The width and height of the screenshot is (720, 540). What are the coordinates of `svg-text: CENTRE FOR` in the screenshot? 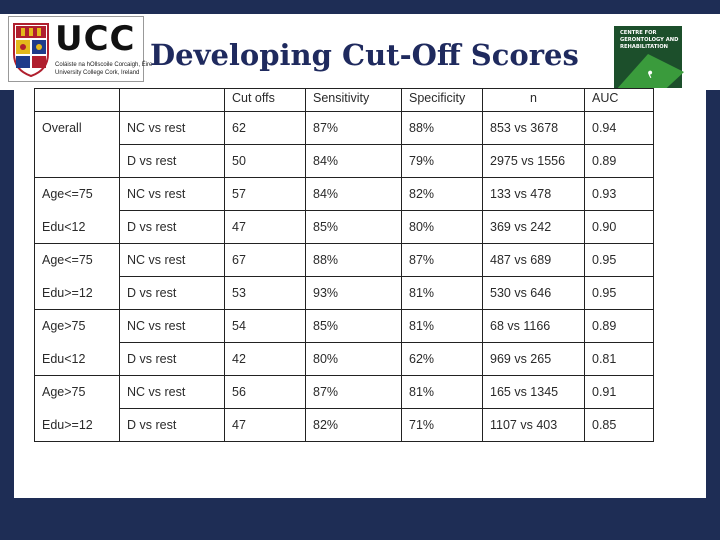 It's located at (638, 33).